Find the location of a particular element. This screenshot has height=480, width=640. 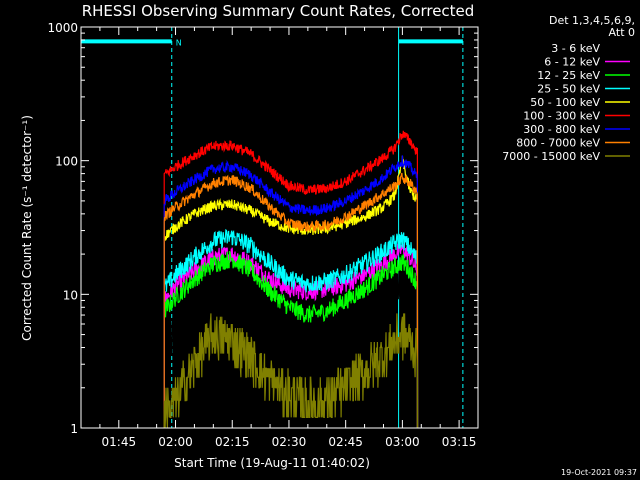

legend-entry: 800 - 7000 keV is located at coordinates (558, 143).